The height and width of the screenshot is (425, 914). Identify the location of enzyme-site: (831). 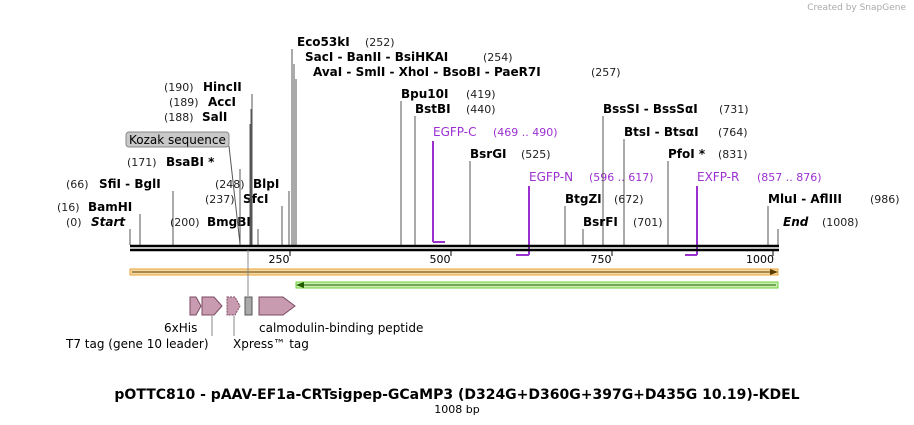
(733, 154).